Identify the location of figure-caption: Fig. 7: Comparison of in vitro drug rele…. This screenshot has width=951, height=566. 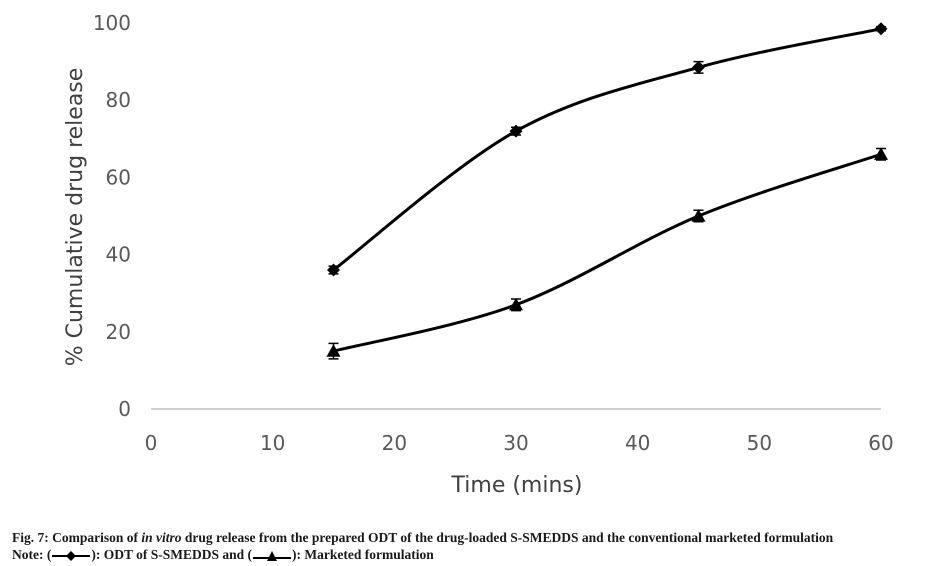
(422, 538).